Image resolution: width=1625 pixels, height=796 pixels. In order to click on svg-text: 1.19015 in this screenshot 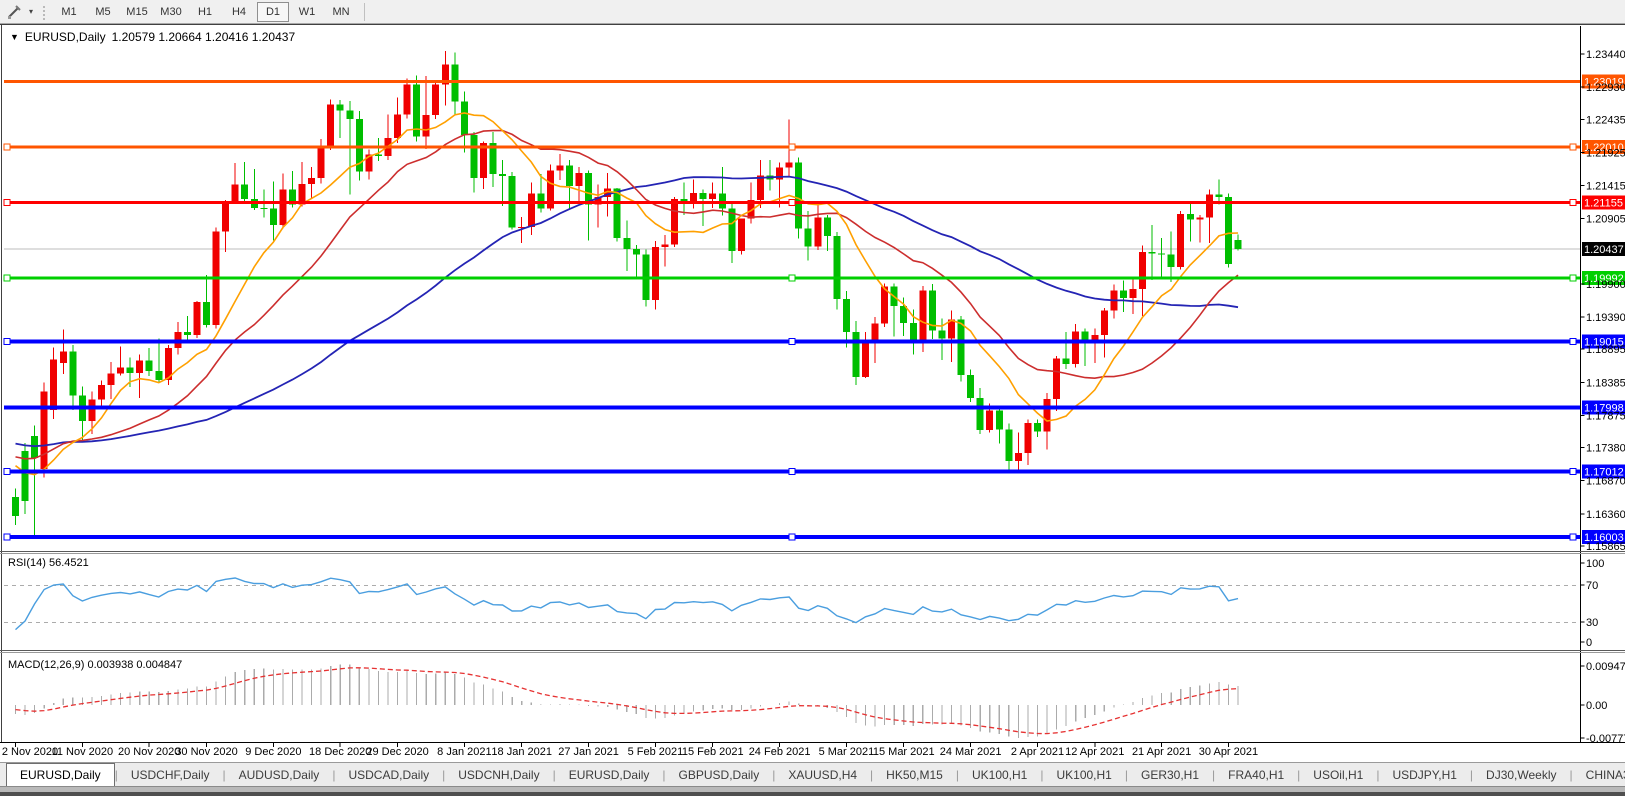, I will do `click(1604, 342)`.